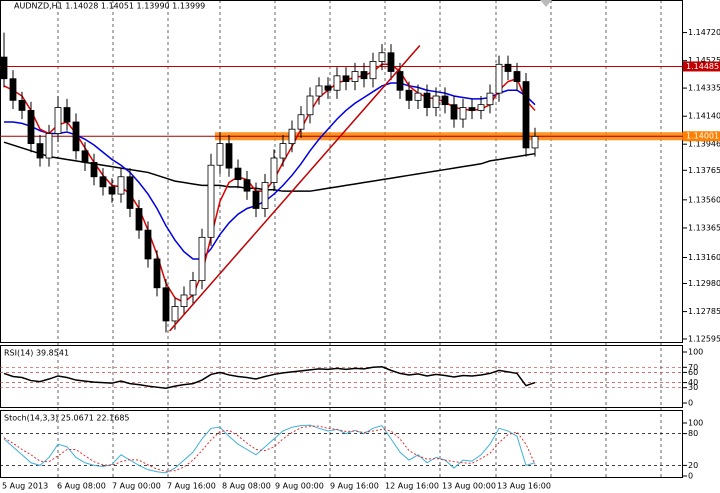  Describe the element at coordinates (269, 377) in the screenshot. I see `rsi-line` at that location.